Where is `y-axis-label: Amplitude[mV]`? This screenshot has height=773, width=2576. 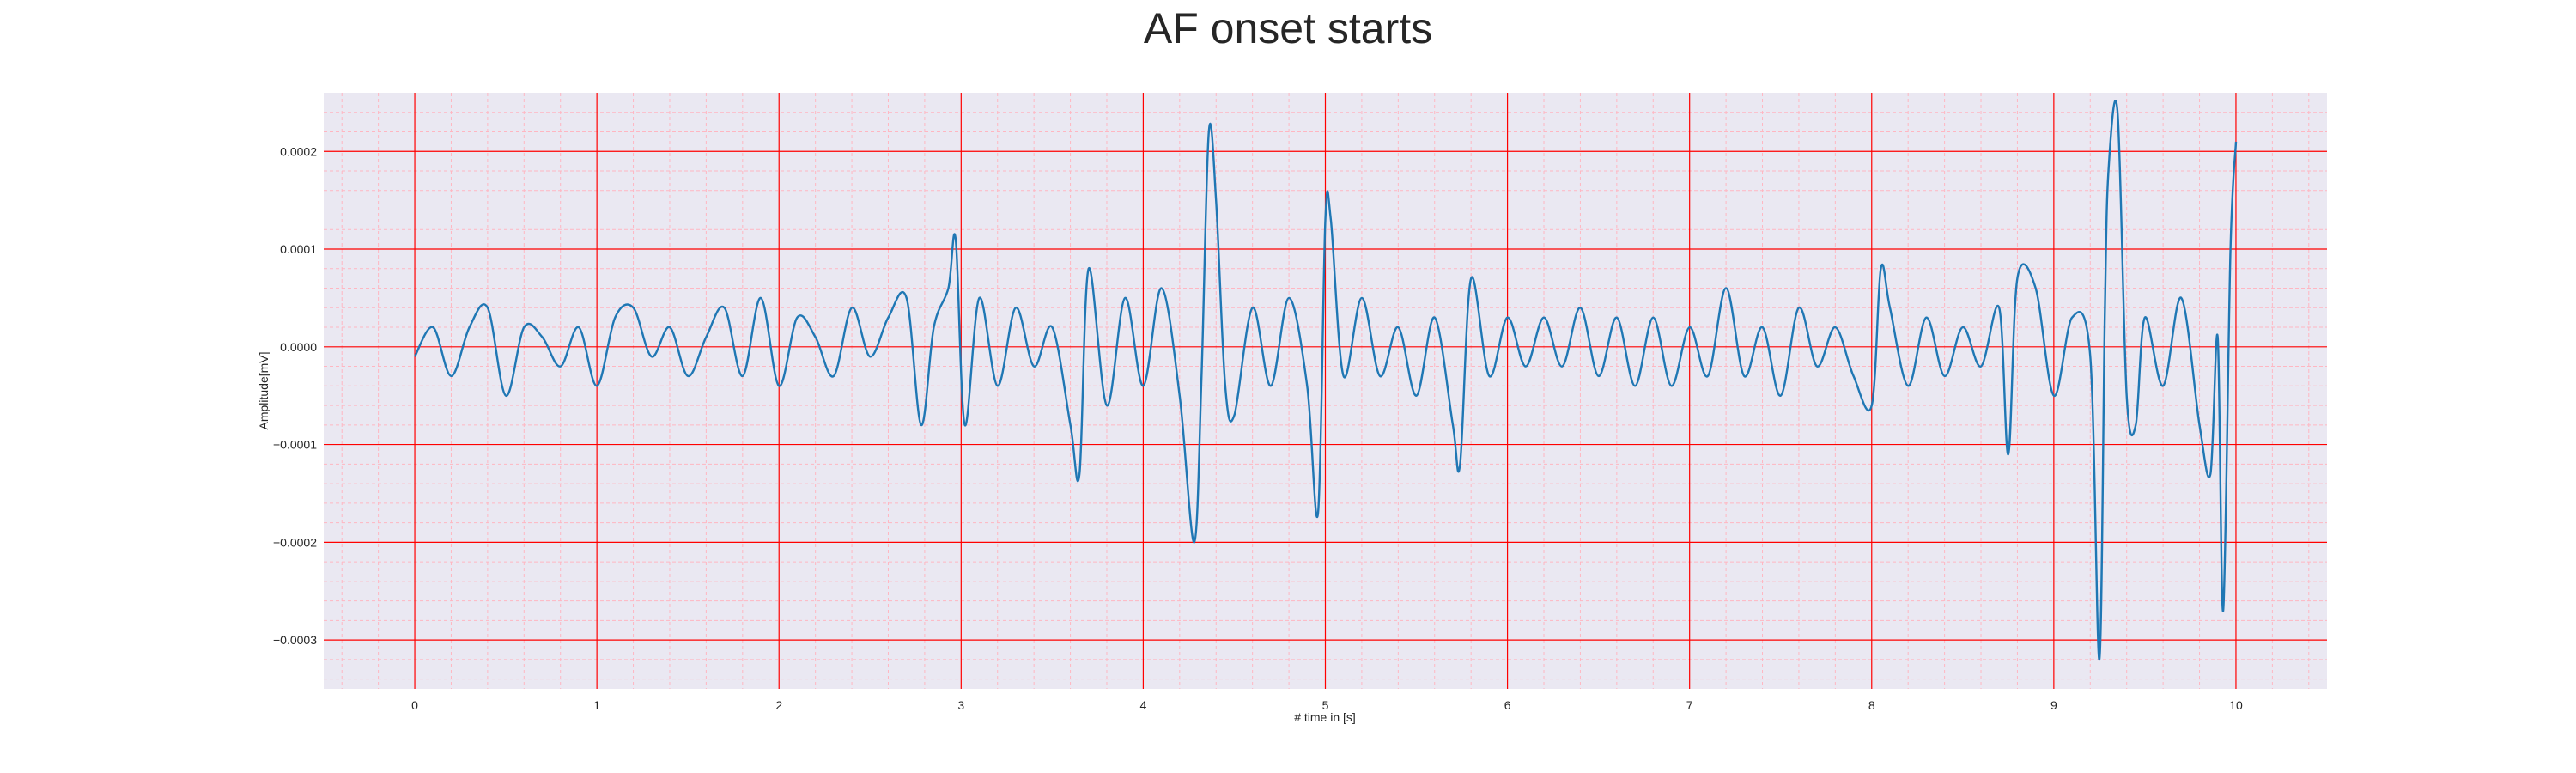
y-axis-label: Amplitude[mV] is located at coordinates (263, 390).